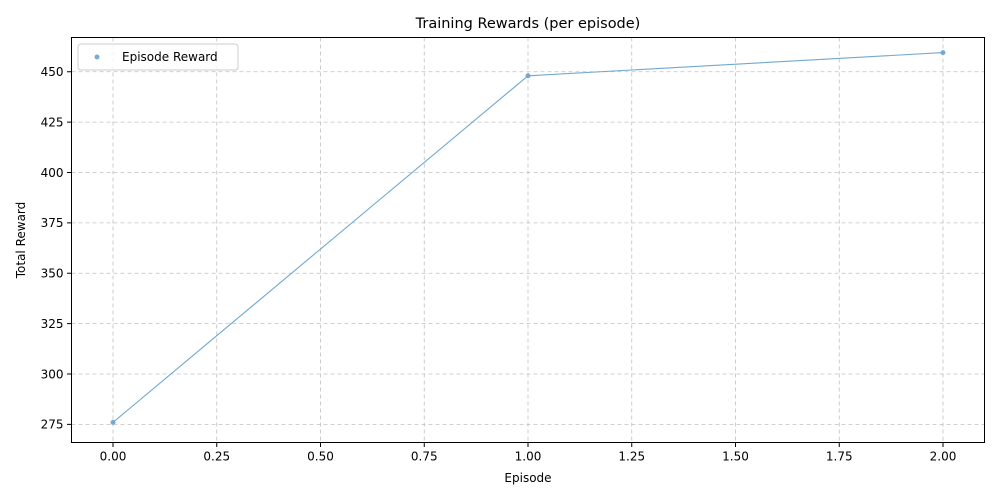  Describe the element at coordinates (52, 223) in the screenshot. I see `y-tick-label: 375` at that location.